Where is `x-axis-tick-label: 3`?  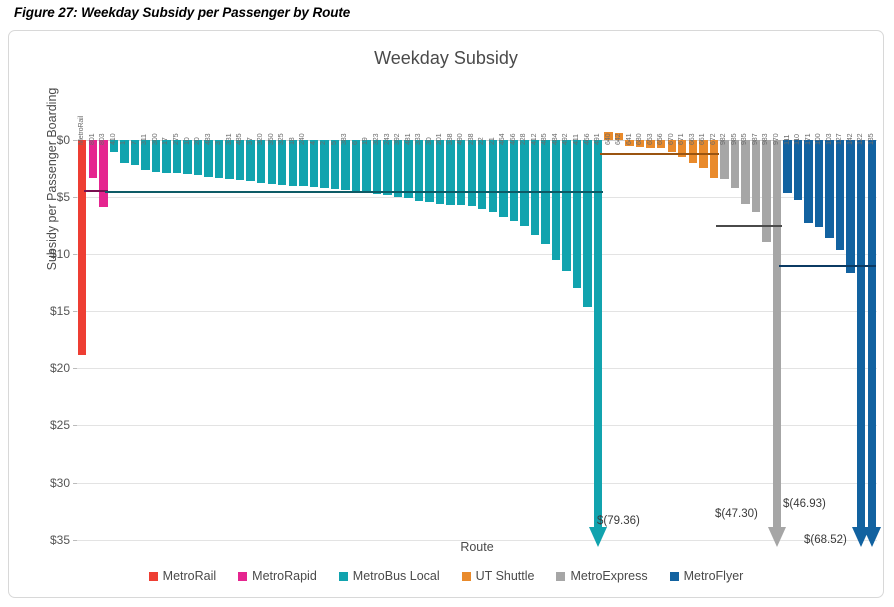 x-axis-tick-label: 3 is located at coordinates (218, 143).